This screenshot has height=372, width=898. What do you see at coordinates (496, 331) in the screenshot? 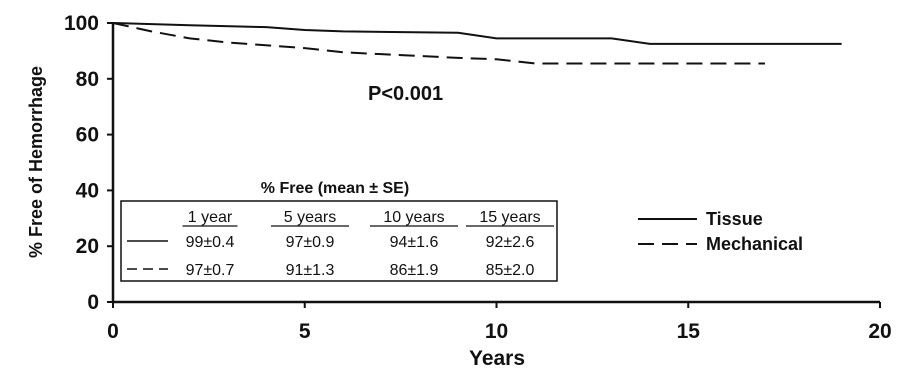
I see `x-tick-label: 10` at bounding box center [496, 331].